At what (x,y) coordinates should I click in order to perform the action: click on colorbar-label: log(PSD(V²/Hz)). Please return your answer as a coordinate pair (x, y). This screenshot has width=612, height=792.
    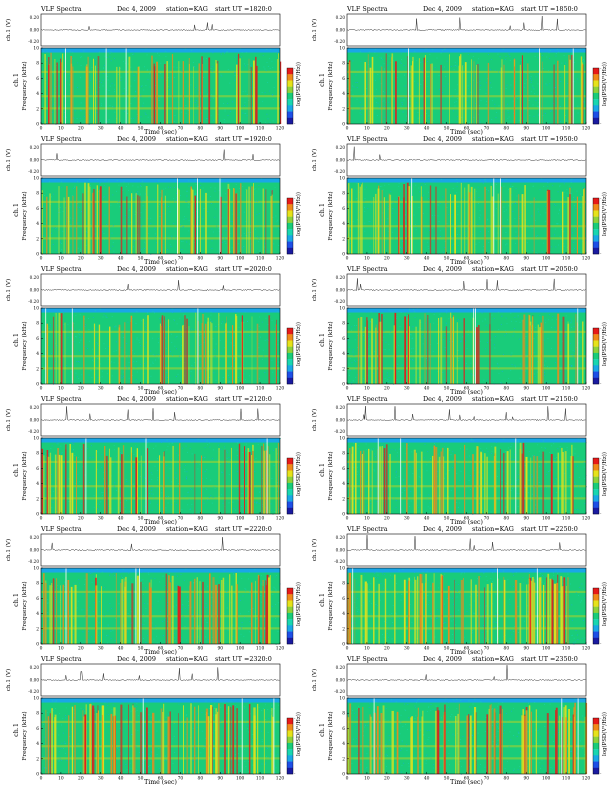
    Looking at the image, I should click on (604, 214).